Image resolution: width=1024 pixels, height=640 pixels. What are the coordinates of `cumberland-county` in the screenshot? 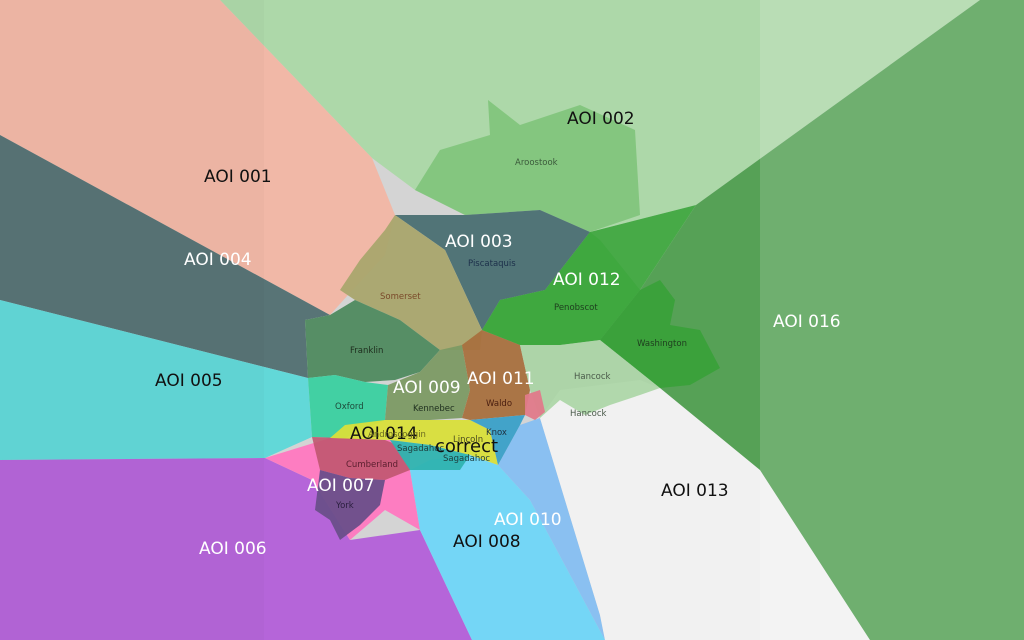 It's located at (361, 458).